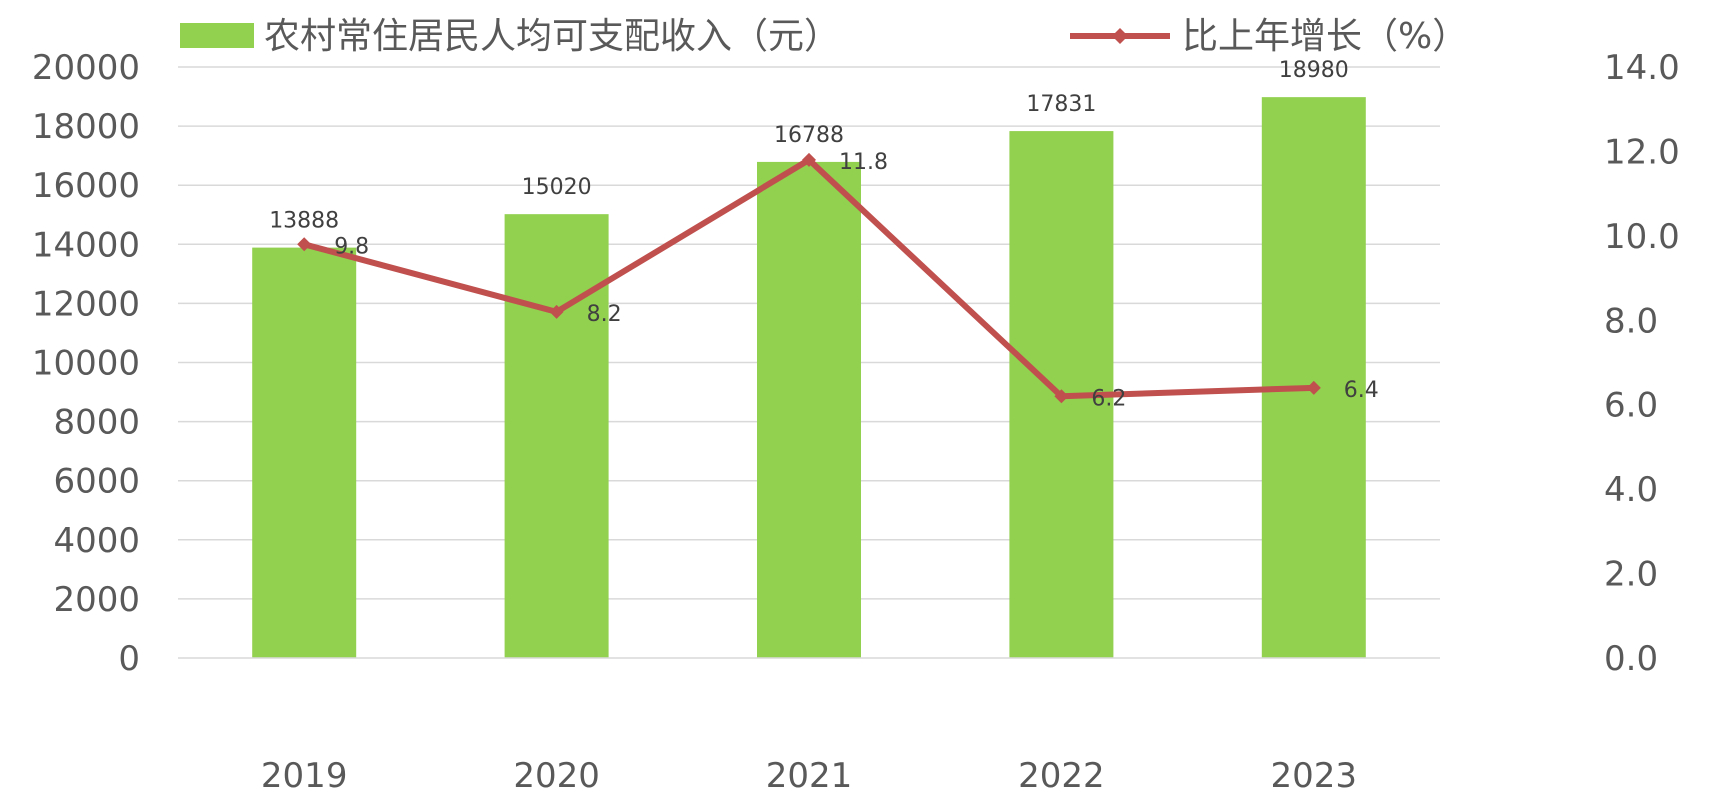  What do you see at coordinates (552, 36) in the screenshot?
I see `legend-bar-label: 农村常住居民人均可支配收入（元）` at bounding box center [552, 36].